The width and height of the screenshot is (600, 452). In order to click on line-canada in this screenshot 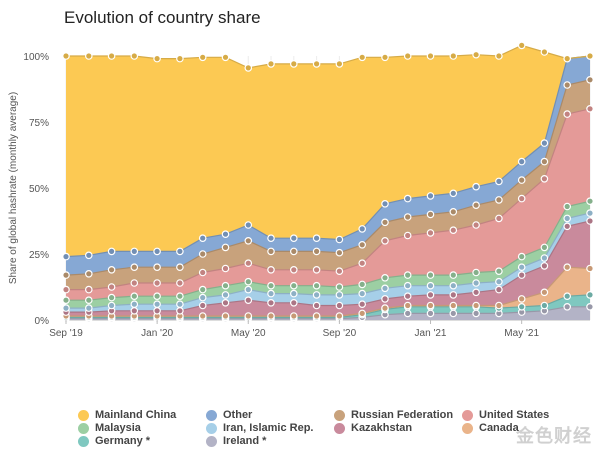, I will do `click(328, 291)`.